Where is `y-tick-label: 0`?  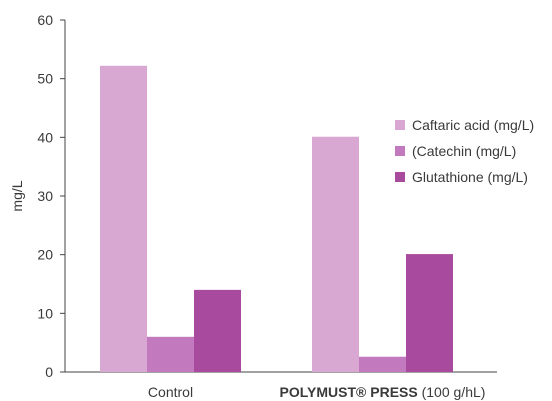 y-tick-label: 0 is located at coordinates (49, 372).